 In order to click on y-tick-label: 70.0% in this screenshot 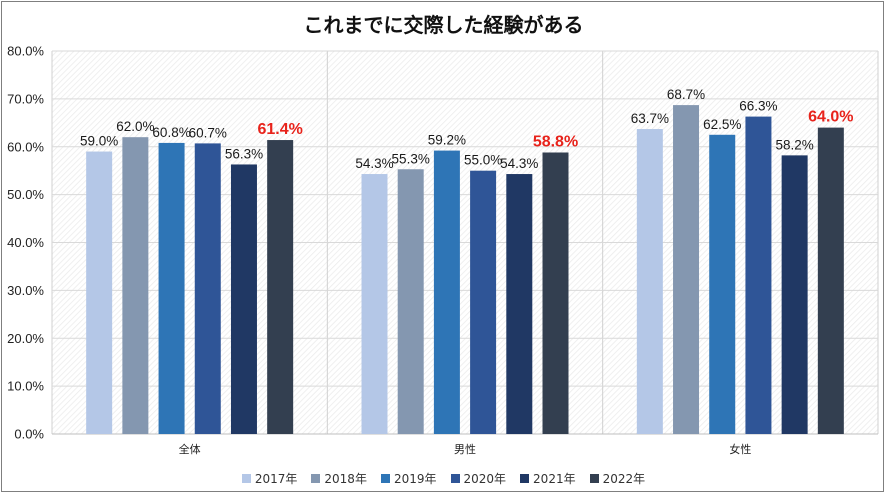, I will do `click(25, 98)`.